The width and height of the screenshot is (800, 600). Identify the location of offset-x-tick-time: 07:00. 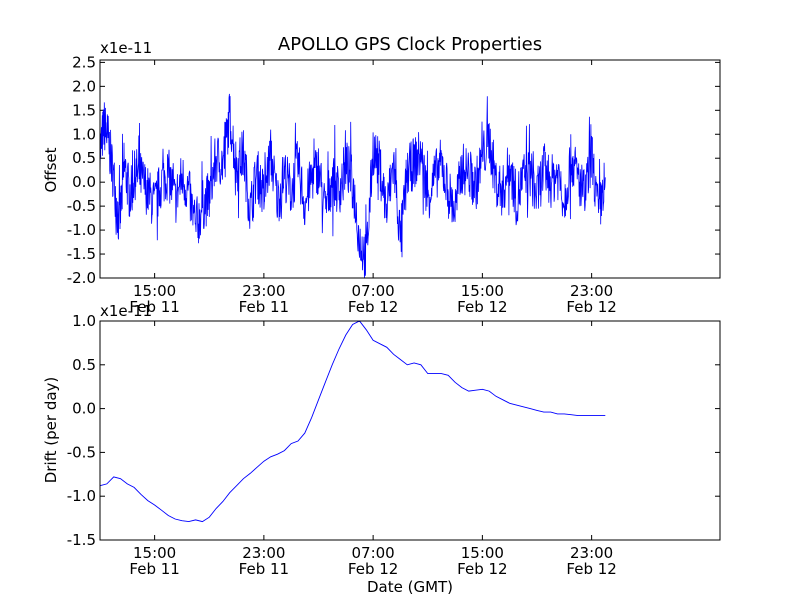
(373, 291).